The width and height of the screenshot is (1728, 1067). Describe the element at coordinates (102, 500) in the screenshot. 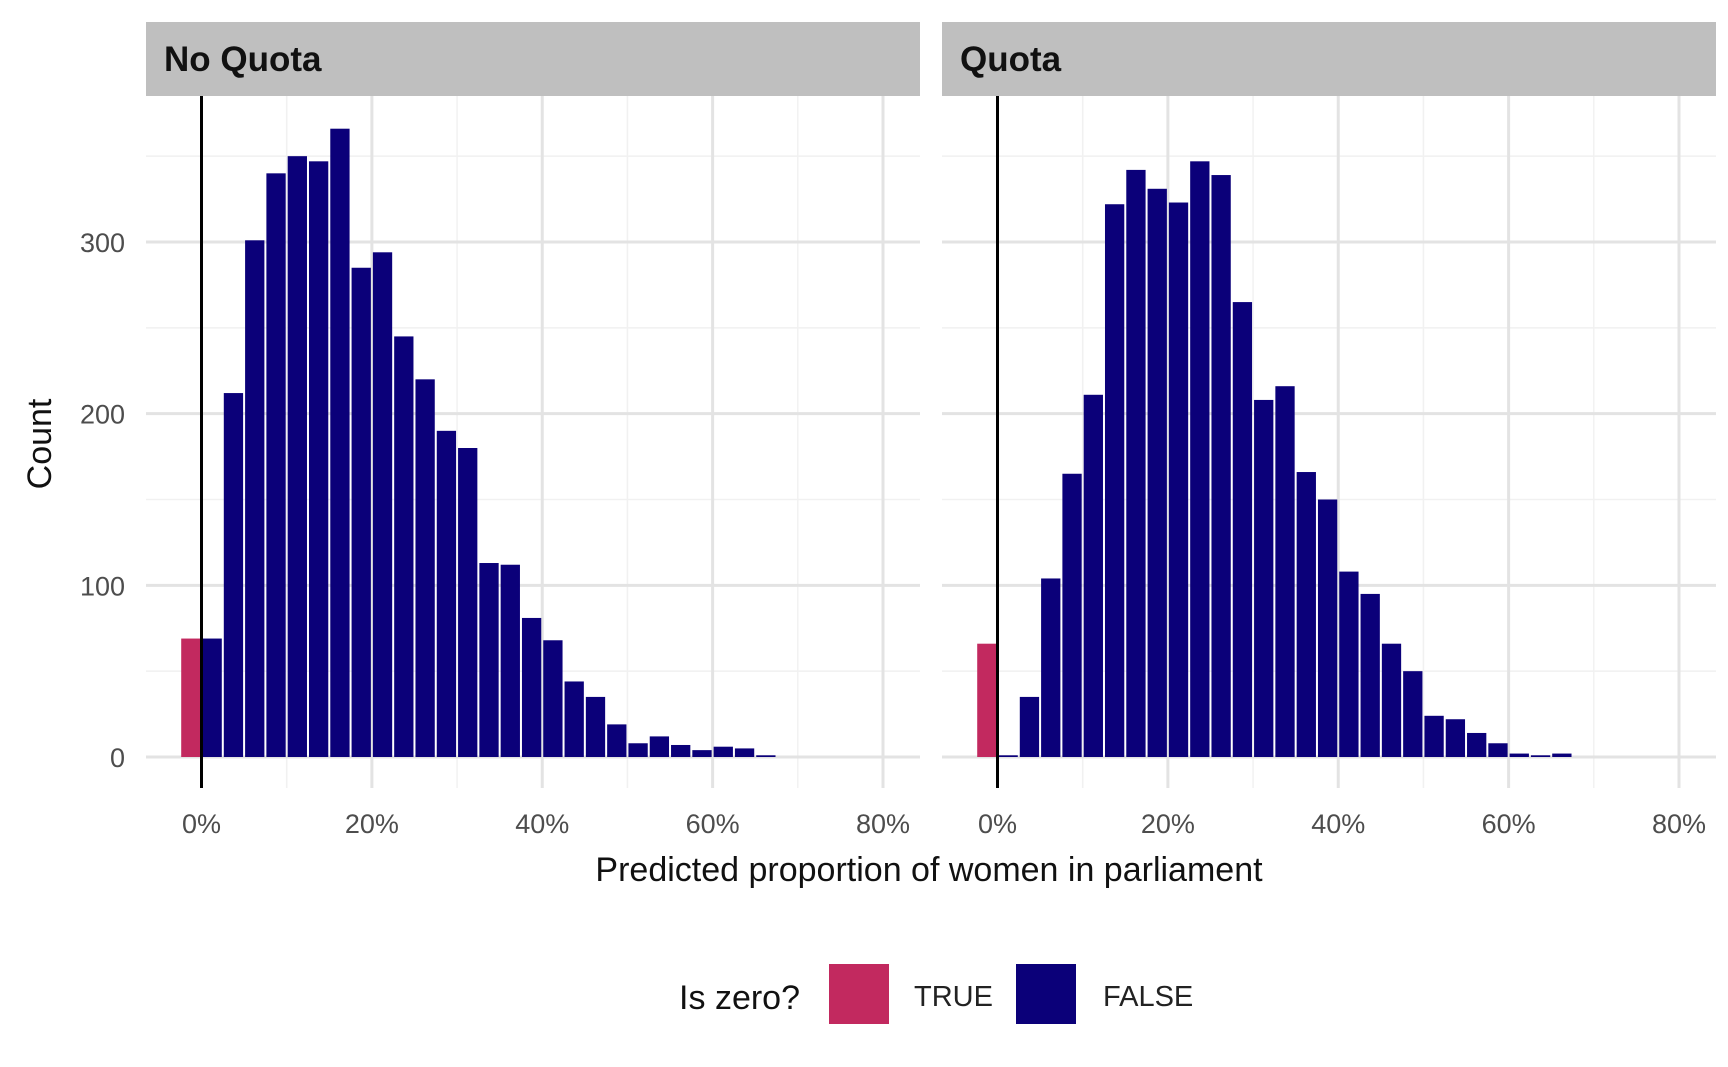

I see `y-tick-labels: 0 100 200 300` at that location.